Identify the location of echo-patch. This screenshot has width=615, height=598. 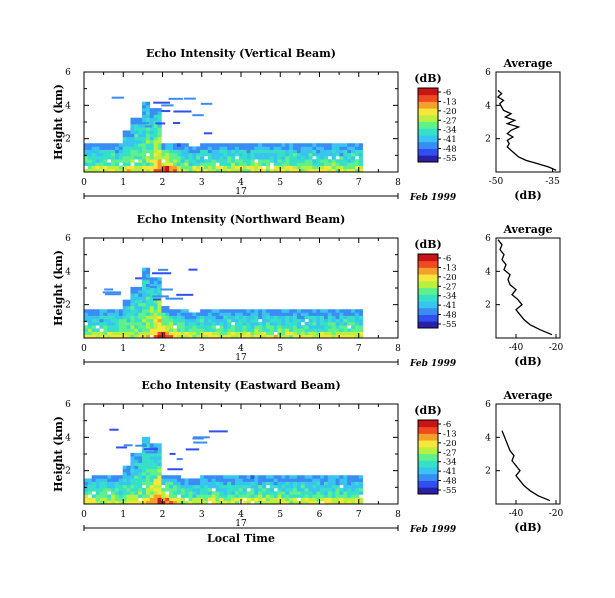
(162, 102).